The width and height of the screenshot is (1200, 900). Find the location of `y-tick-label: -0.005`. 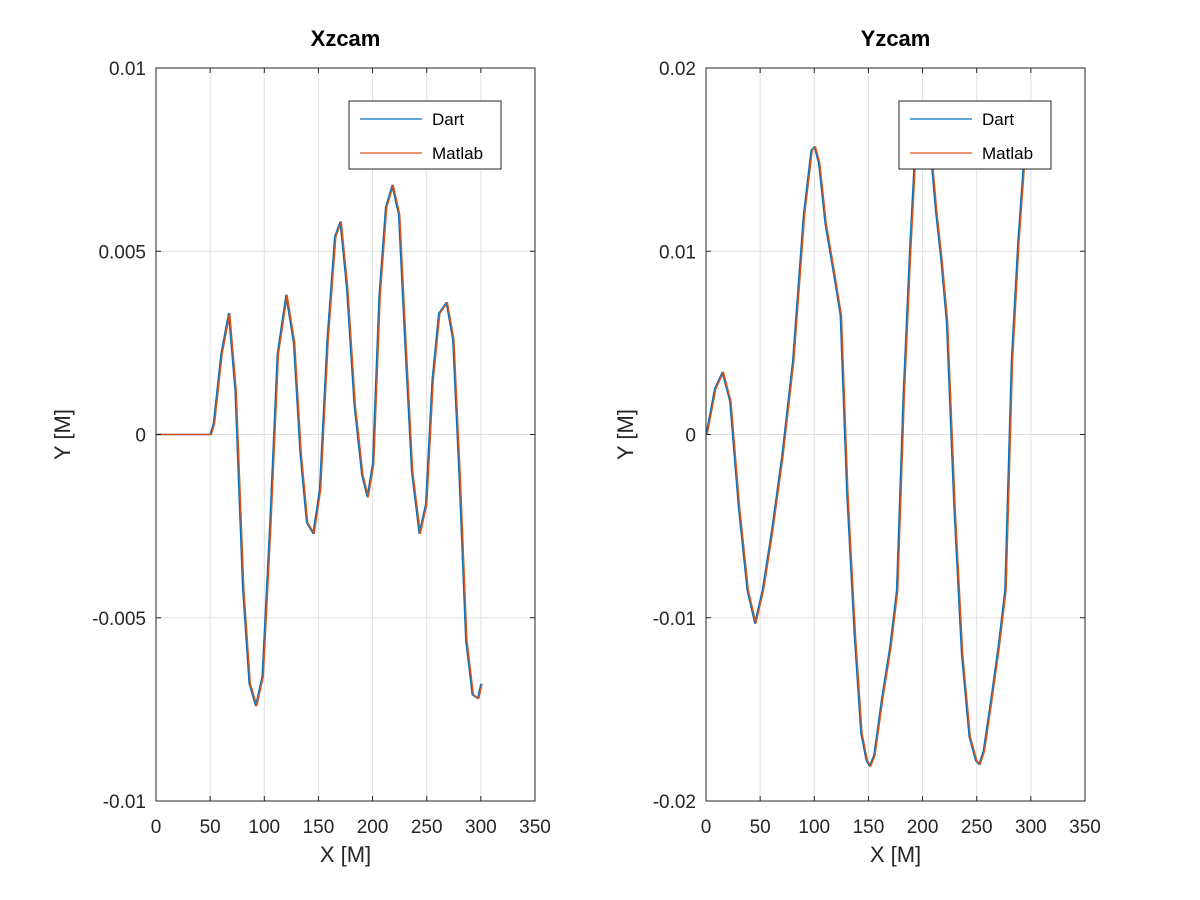

y-tick-label: -0.005 is located at coordinates (119, 619).